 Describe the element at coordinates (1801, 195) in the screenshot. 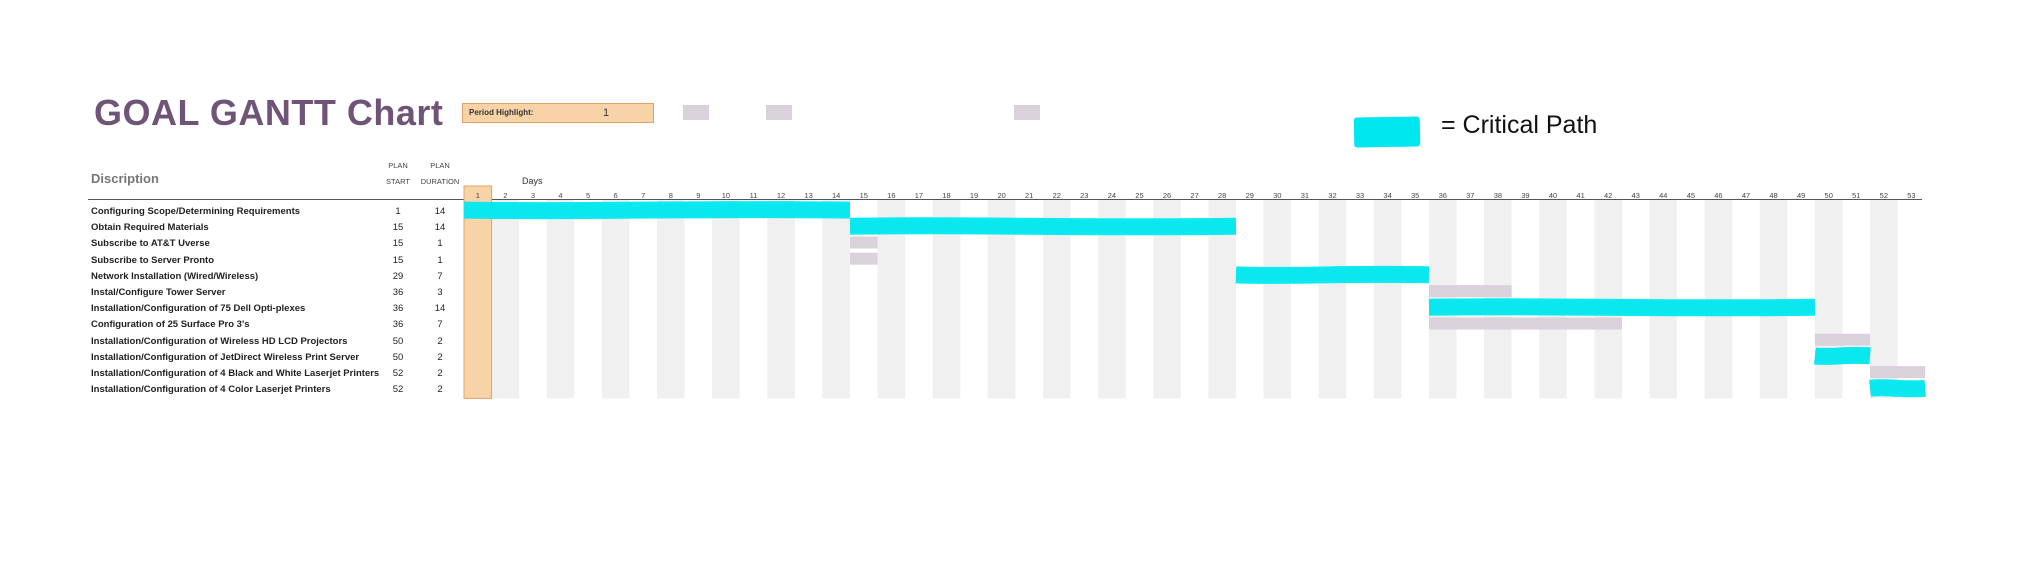

I see `day-tick-label: 49` at that location.